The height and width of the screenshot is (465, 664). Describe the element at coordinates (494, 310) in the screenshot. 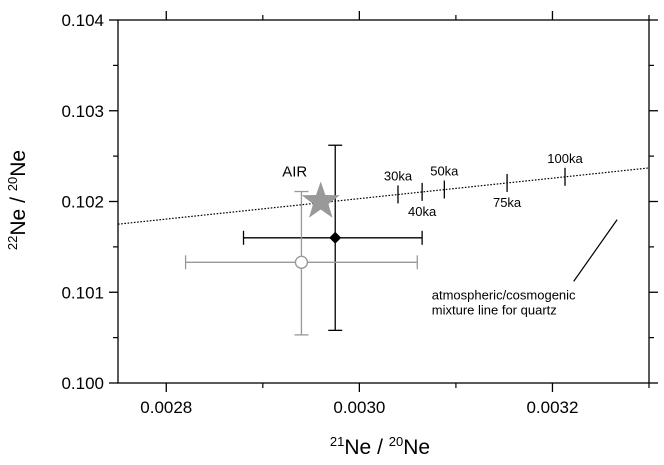

I see `mixture-line-label: mixture line for quartz` at that location.